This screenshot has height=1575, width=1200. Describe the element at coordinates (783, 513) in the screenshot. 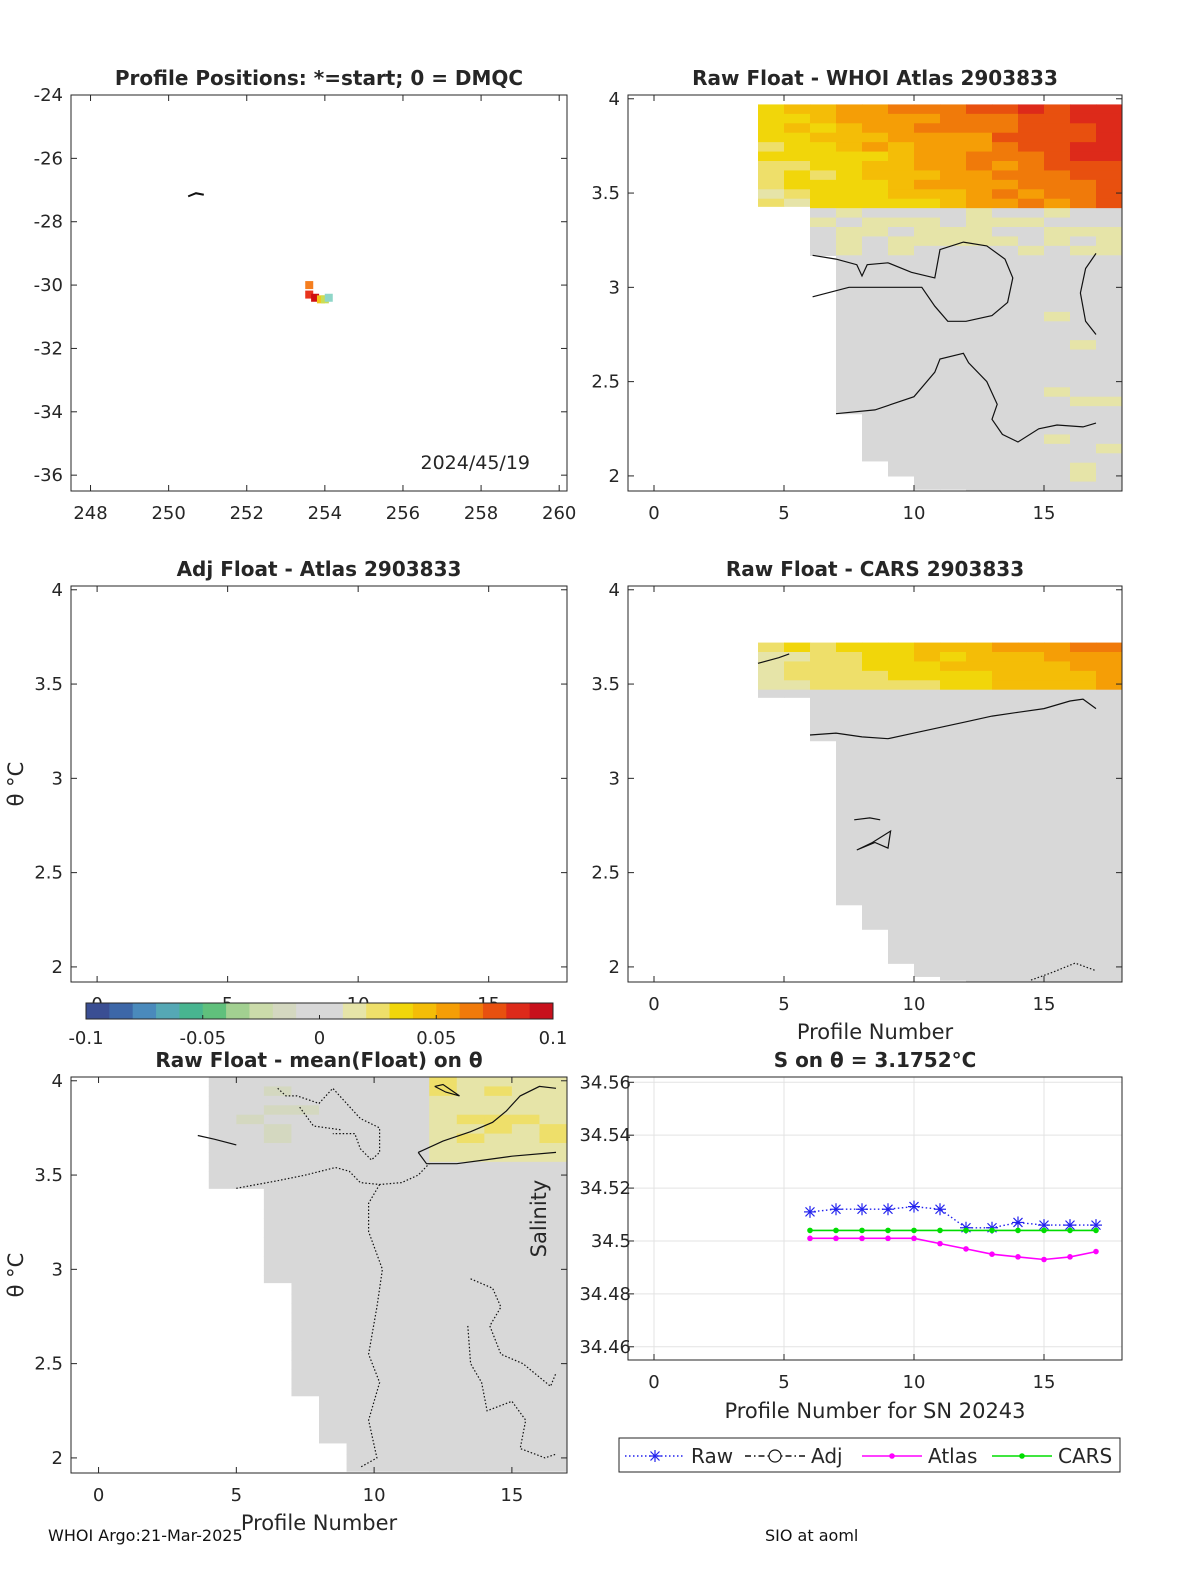

I see `x-tick-label: 5` at that location.